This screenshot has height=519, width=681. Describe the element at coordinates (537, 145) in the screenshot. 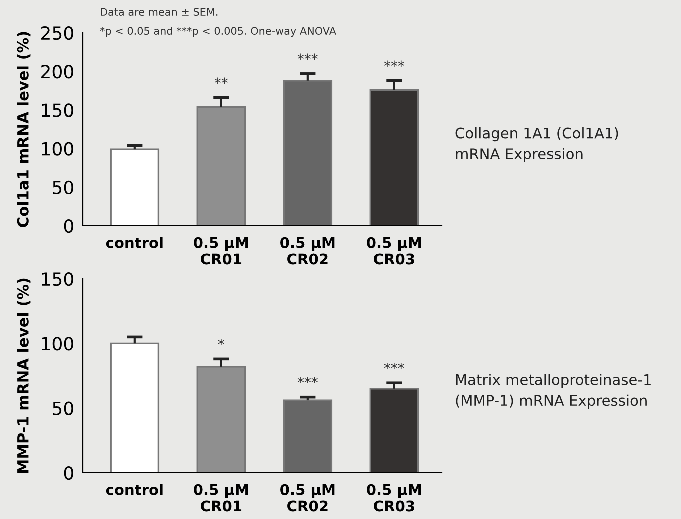

I see `text: Collagen 1A1 (Col1A1) mRNA Expression` at that location.